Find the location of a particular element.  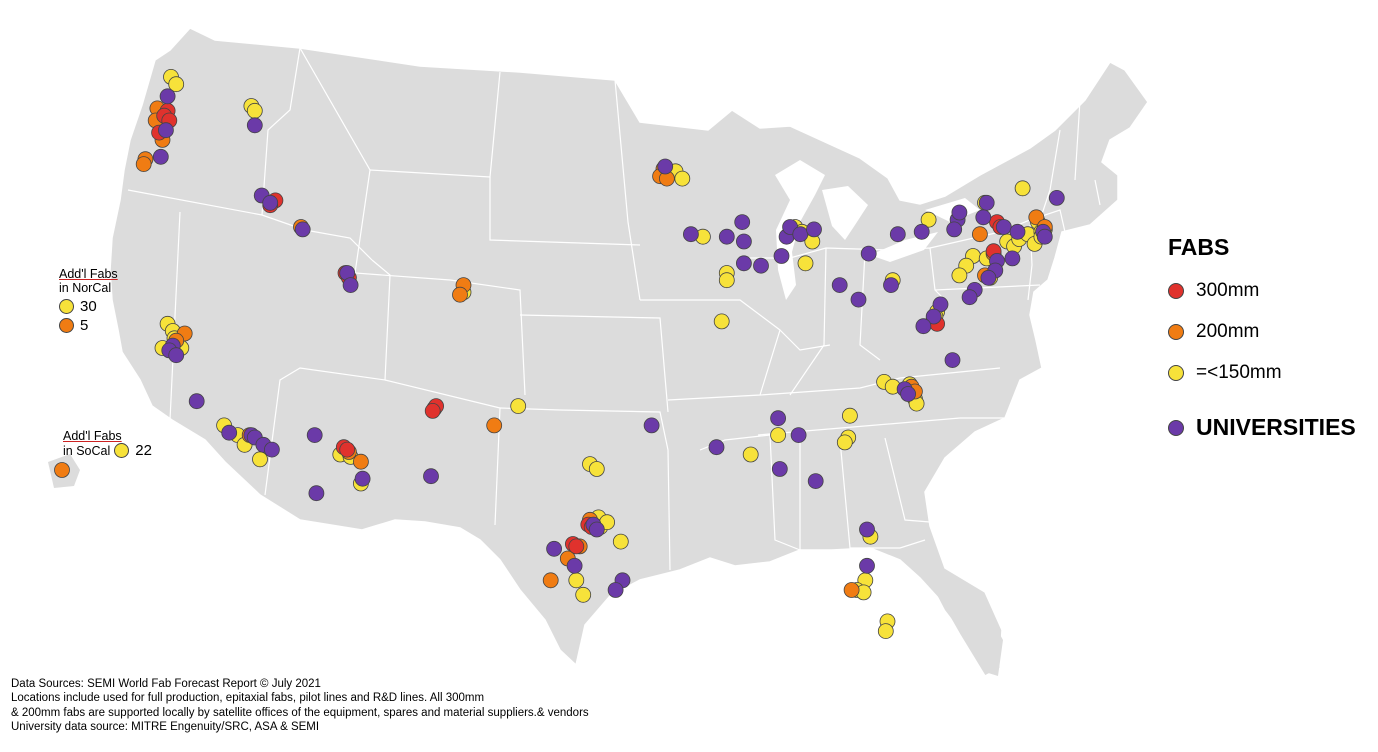

norcal-count-200: 5 is located at coordinates (88, 325).